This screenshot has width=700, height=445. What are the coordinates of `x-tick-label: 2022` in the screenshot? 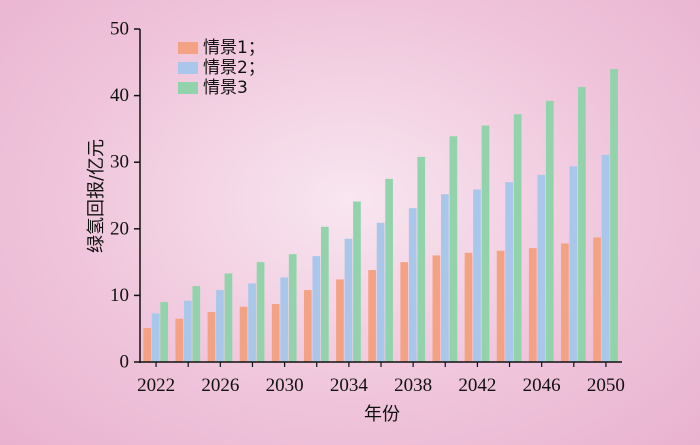 It's located at (156, 385).